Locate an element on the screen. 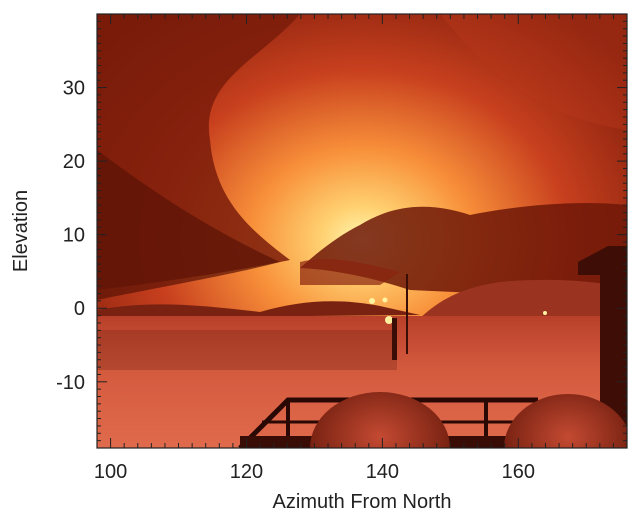  mast is located at coordinates (407, 314).